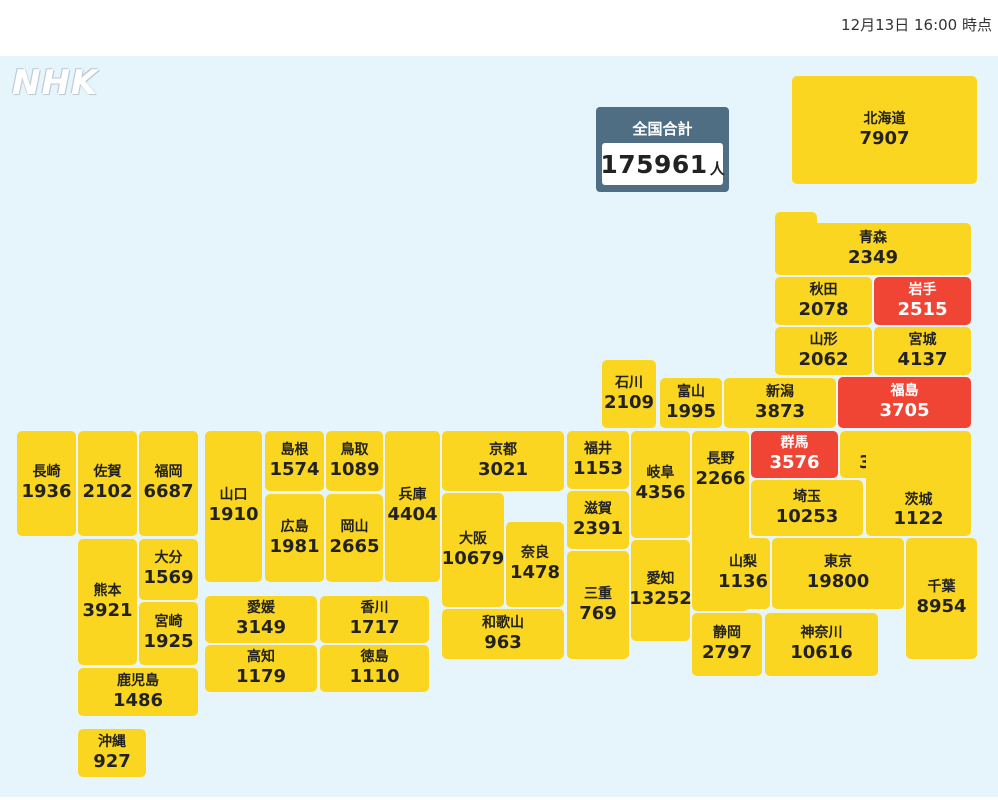  What do you see at coordinates (838, 573) in the screenshot?
I see `pref-tile-tokyo: 東京 19800` at bounding box center [838, 573].